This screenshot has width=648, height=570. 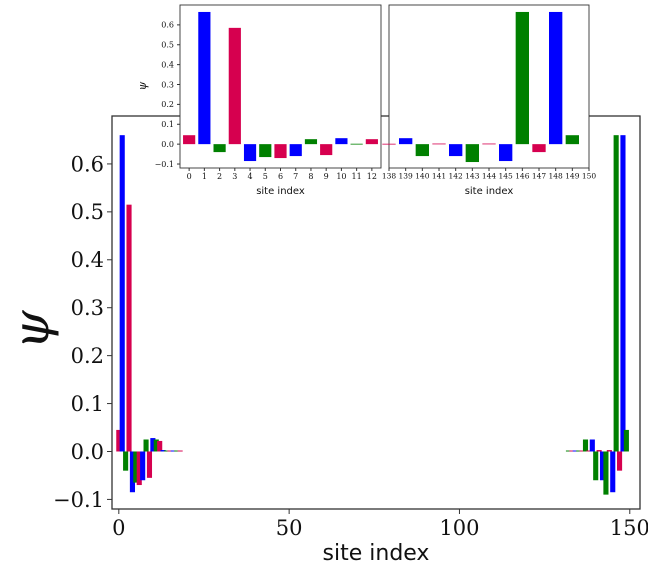 What do you see at coordinates (341, 176) in the screenshot?
I see `x-tick-label: 10` at bounding box center [341, 176].